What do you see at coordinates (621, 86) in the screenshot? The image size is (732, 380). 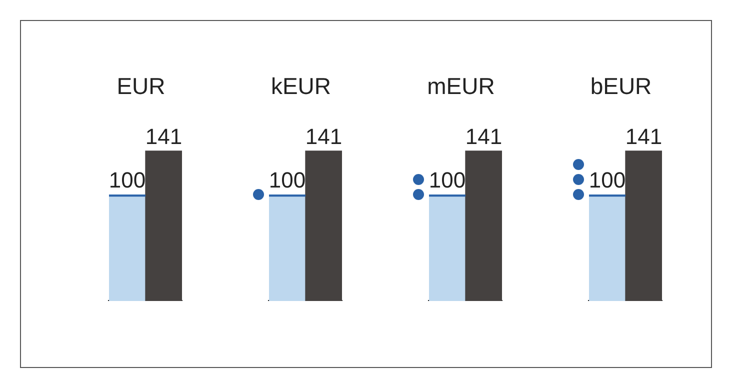 I see `chart-title: bEUR` at bounding box center [621, 86].